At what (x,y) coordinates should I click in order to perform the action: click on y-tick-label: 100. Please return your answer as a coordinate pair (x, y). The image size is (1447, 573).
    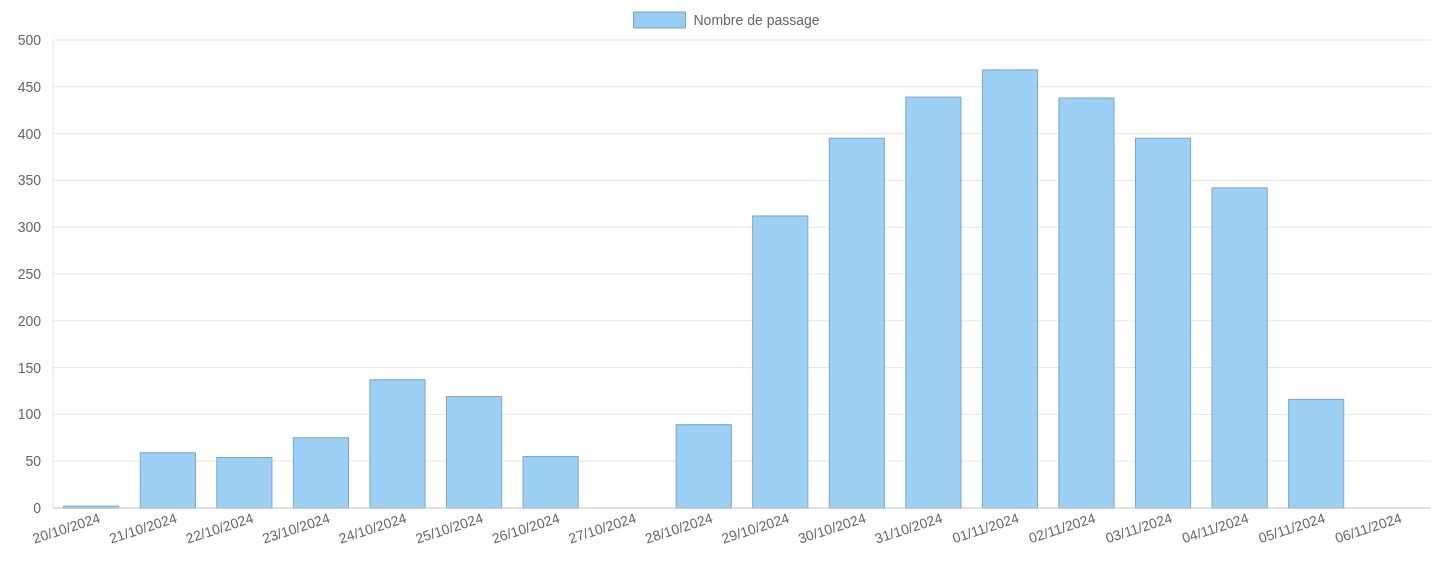
    Looking at the image, I should click on (29, 414).